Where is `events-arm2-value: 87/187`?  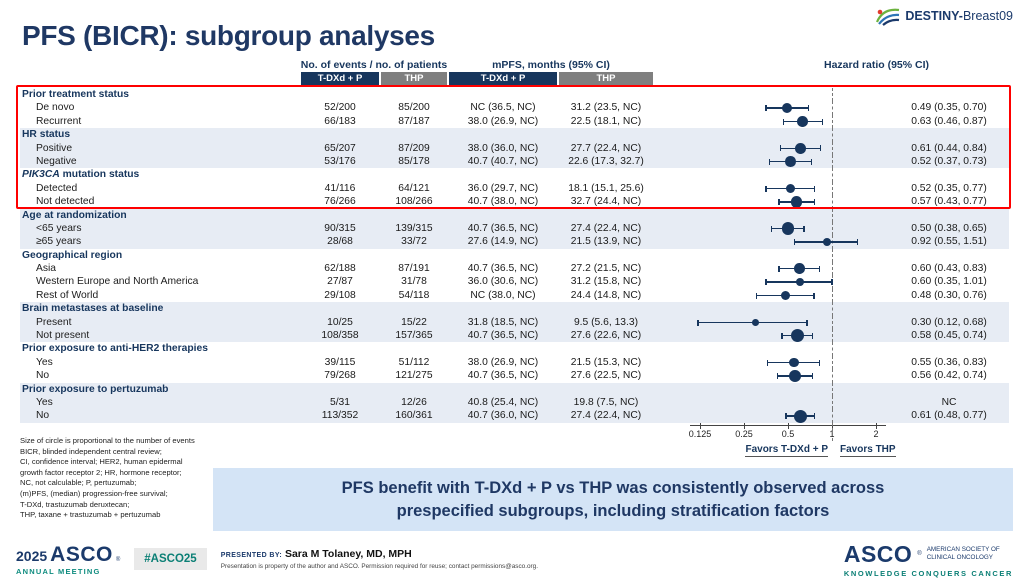 events-arm2-value: 87/187 is located at coordinates (414, 121).